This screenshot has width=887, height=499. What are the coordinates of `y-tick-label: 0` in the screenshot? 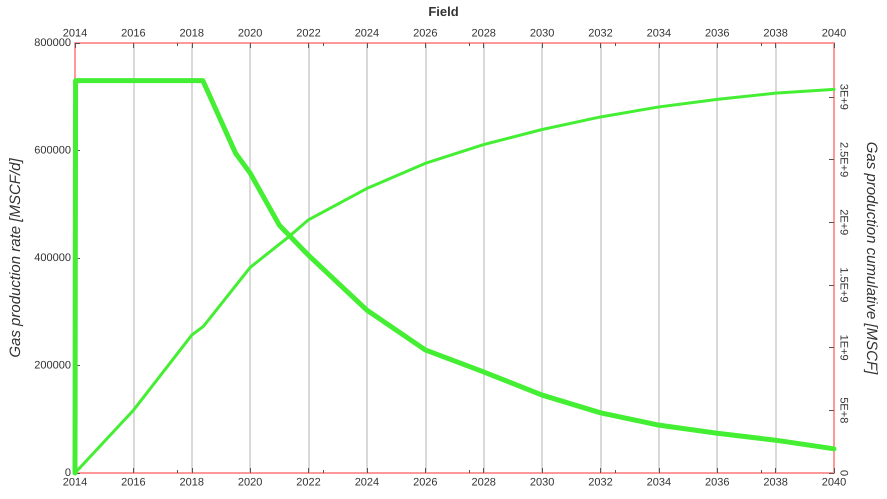 It's located at (67, 473).